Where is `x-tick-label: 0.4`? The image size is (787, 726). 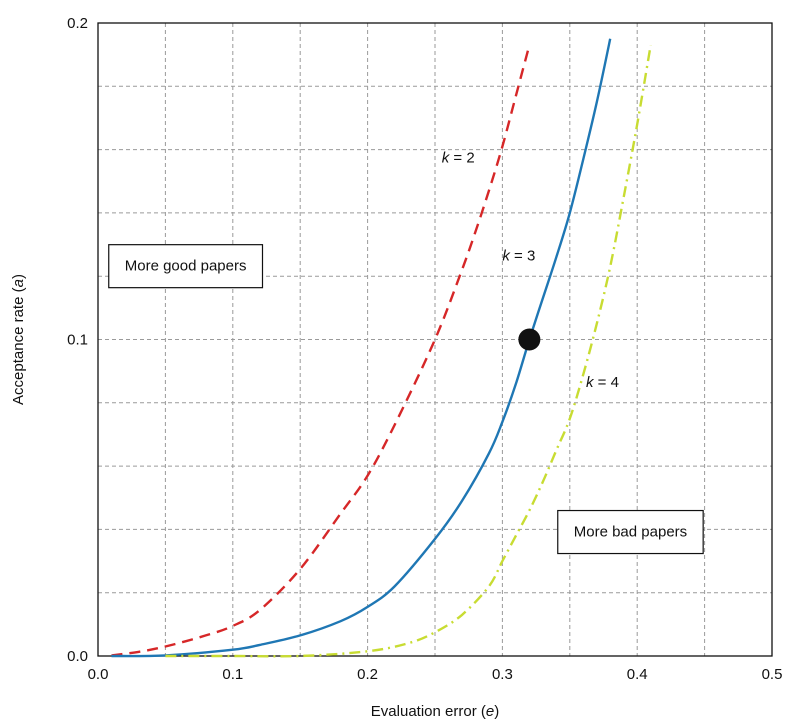 x-tick-label: 0.4 is located at coordinates (637, 674).